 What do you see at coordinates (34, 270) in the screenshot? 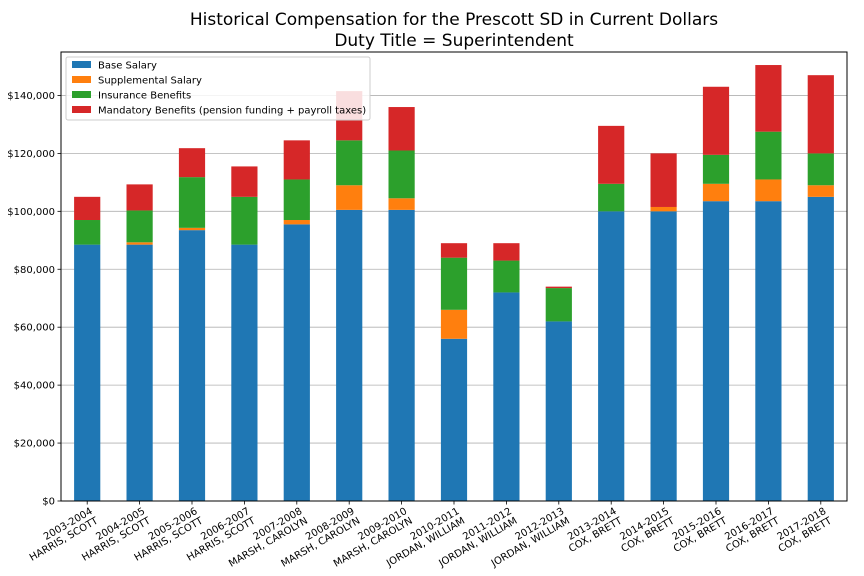
I see `y-tick-label: $80,000` at bounding box center [34, 270].